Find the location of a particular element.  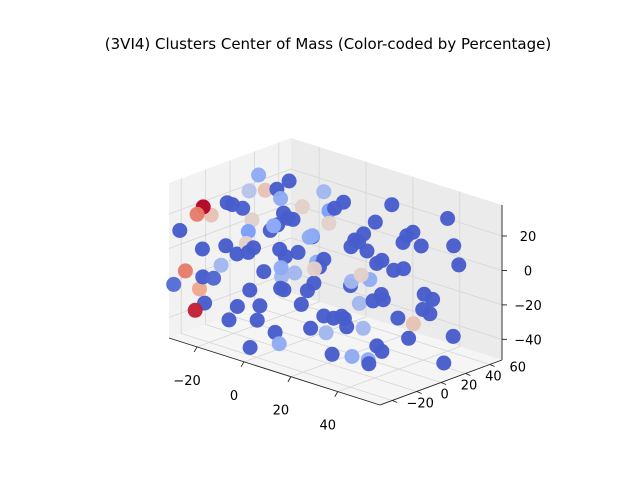

z-tick-label: −40 is located at coordinates (527, 340).